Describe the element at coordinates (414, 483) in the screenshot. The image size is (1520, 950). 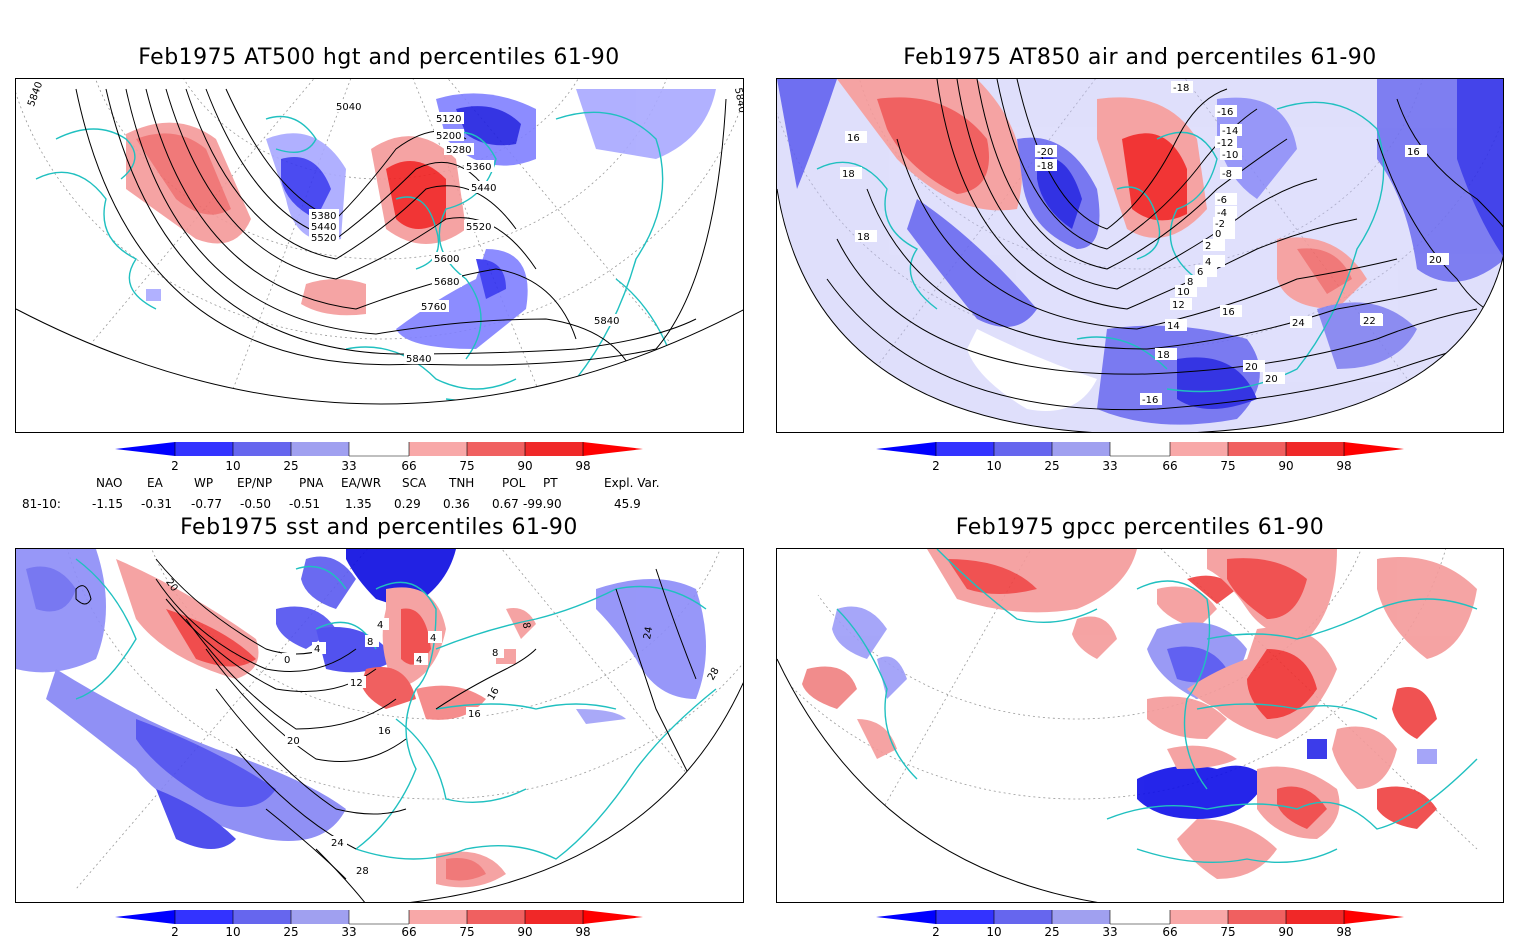
I see `index-header: SCA` at that location.